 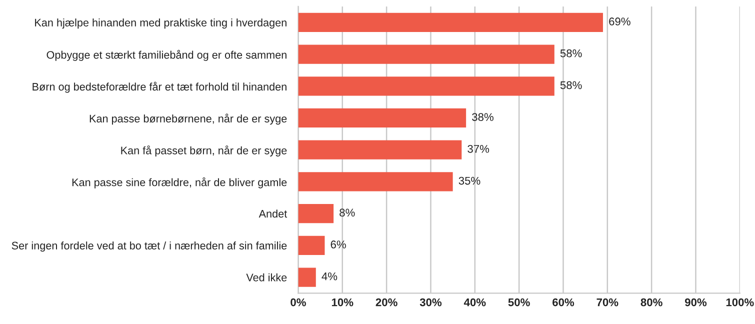 What do you see at coordinates (740, 302) in the screenshot?
I see `x-tick-label: 100%` at bounding box center [740, 302].